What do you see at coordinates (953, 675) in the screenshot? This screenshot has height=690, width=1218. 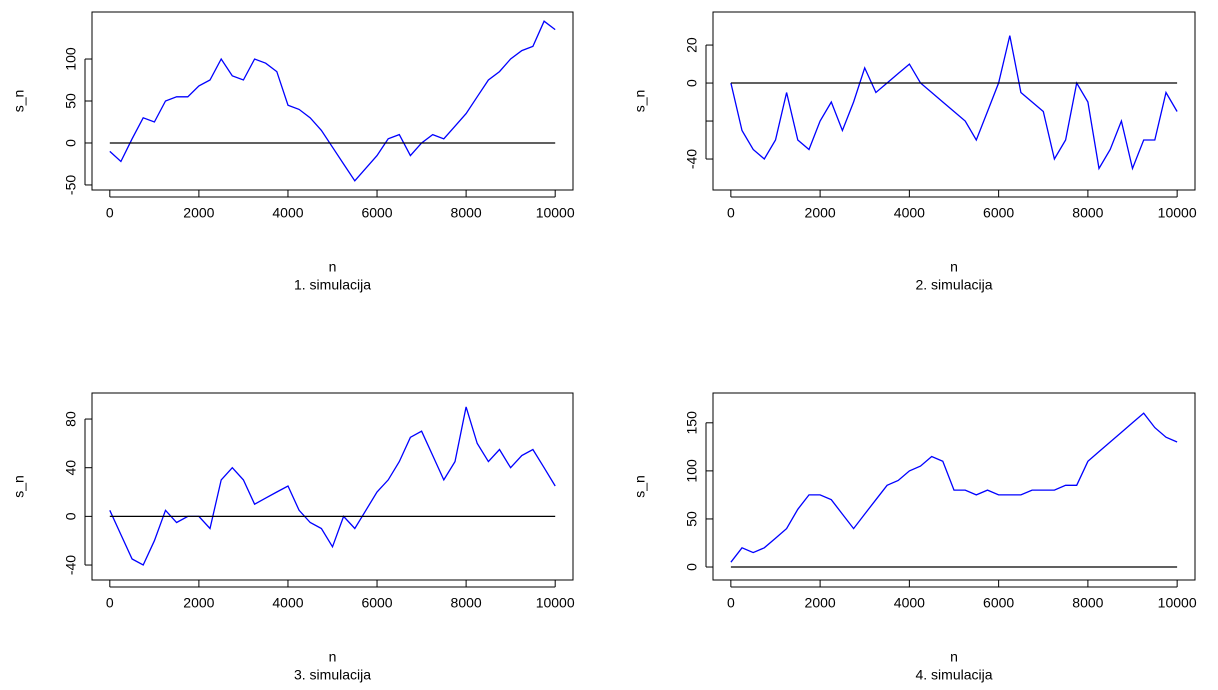 I see `subtitle: 4. simulacija` at bounding box center [953, 675].